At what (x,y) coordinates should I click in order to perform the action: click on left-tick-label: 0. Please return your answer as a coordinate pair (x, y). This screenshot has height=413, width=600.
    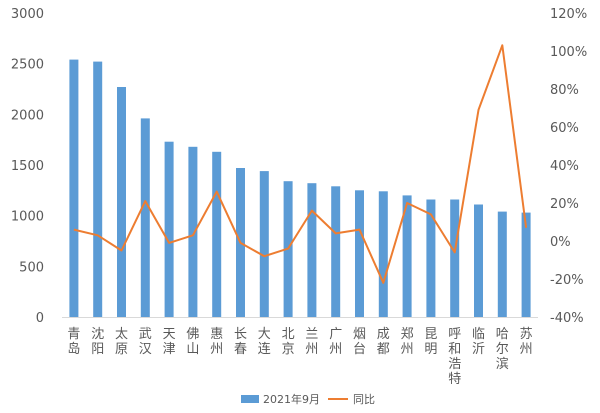
    Looking at the image, I should click on (40, 318).